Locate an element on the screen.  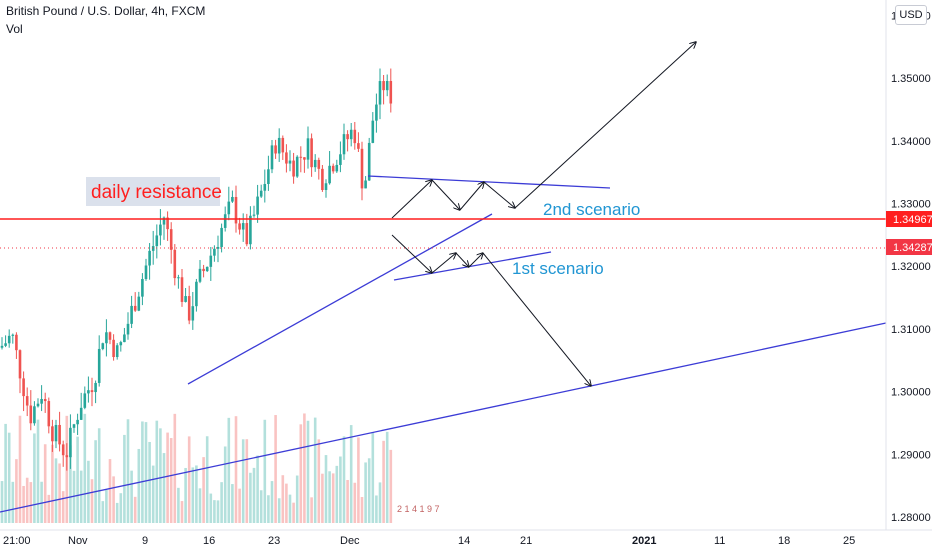
last-price-label is located at coordinates (909, 247).